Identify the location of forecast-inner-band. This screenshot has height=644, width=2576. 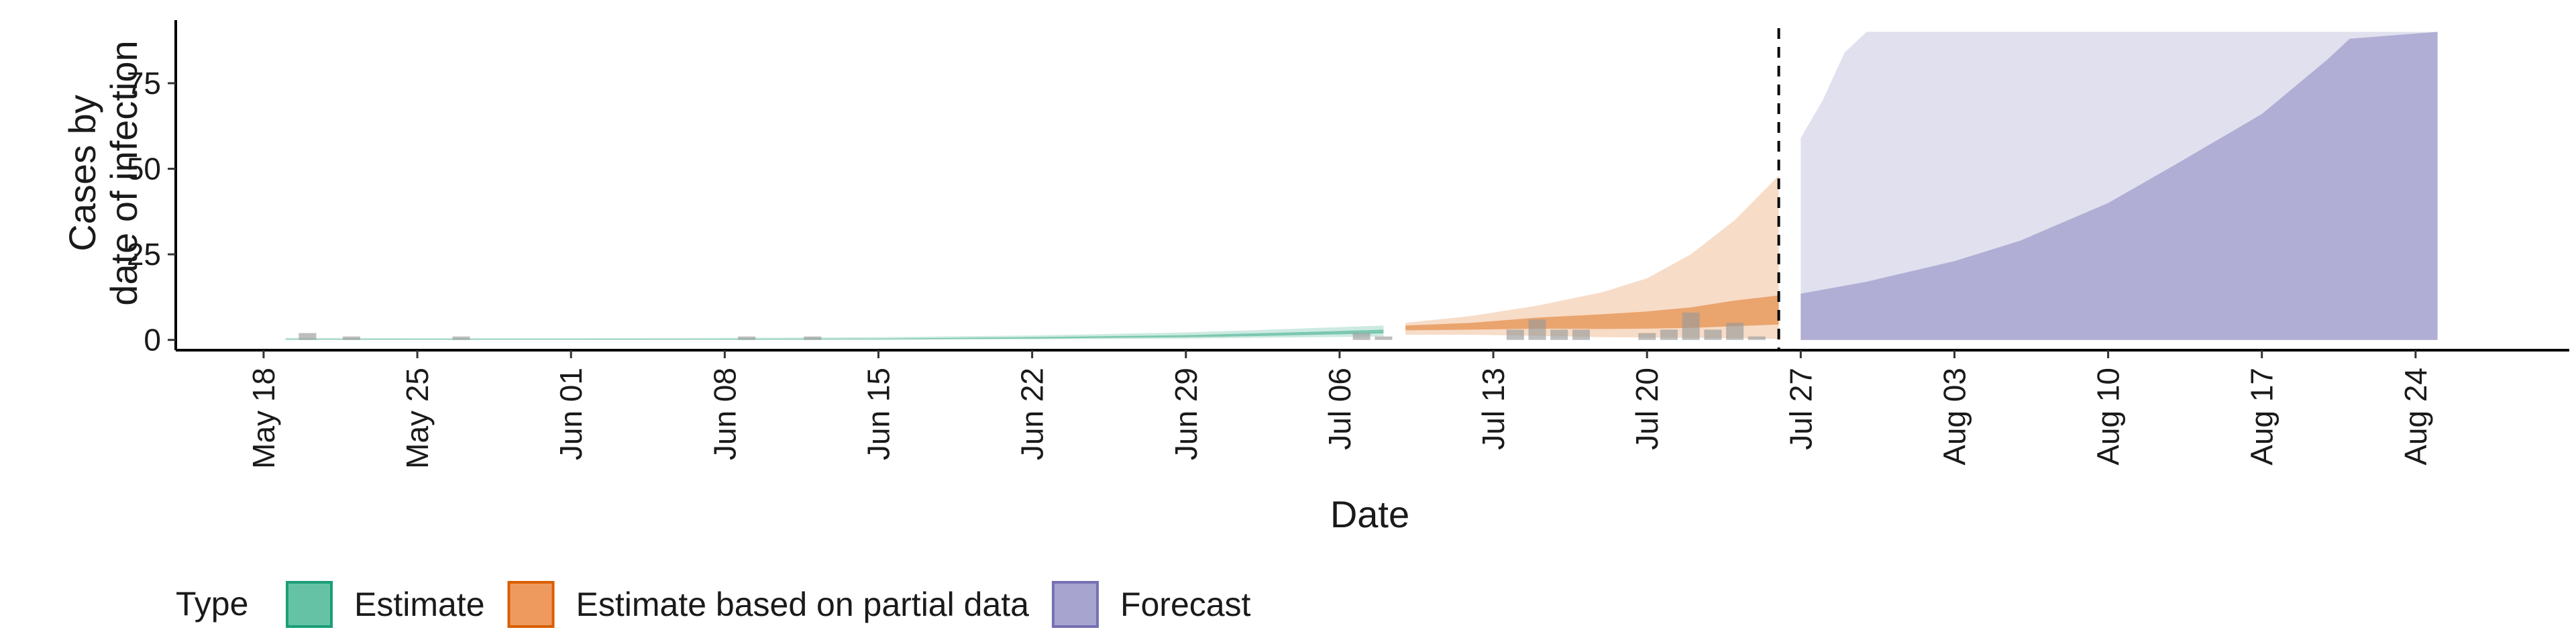
(2119, 186).